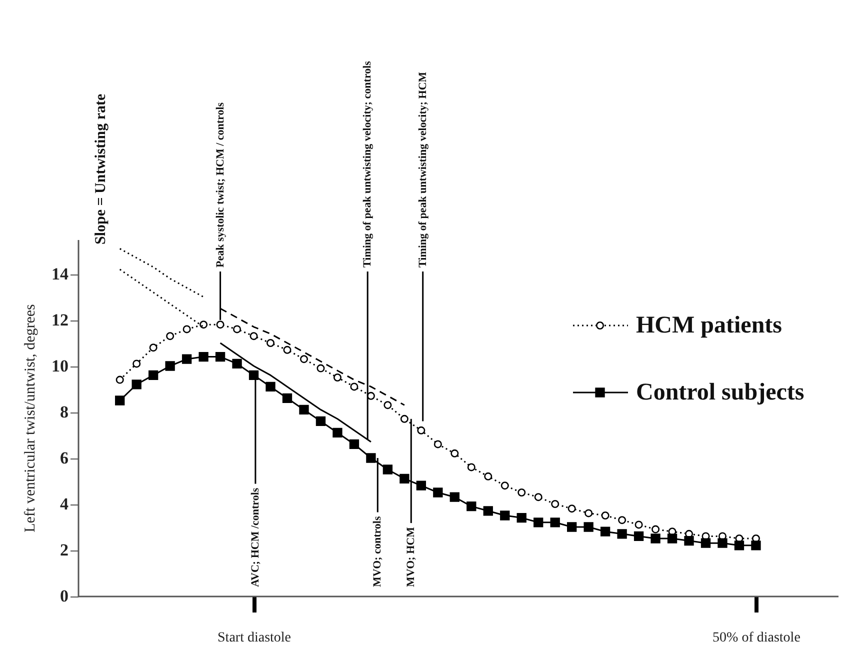 This screenshot has height=645, width=845. I want to click on y-tick-label: 6, so click(64, 458).